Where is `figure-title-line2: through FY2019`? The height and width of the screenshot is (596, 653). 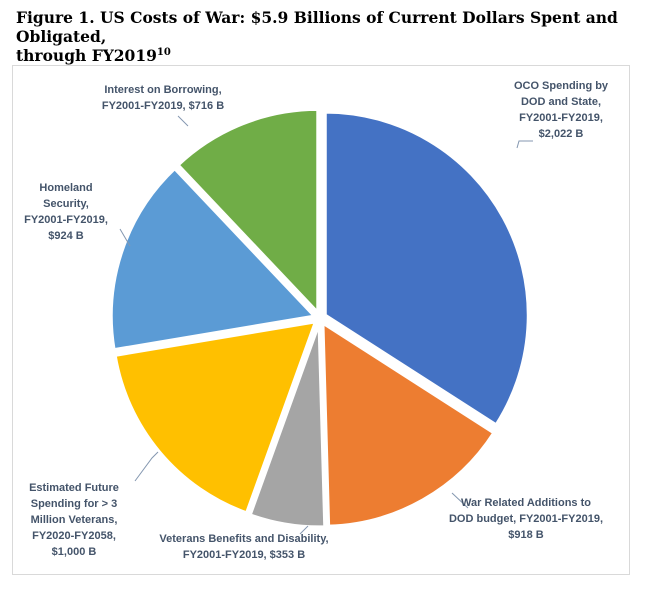 figure-title-line2: through FY2019 is located at coordinates (86, 55).